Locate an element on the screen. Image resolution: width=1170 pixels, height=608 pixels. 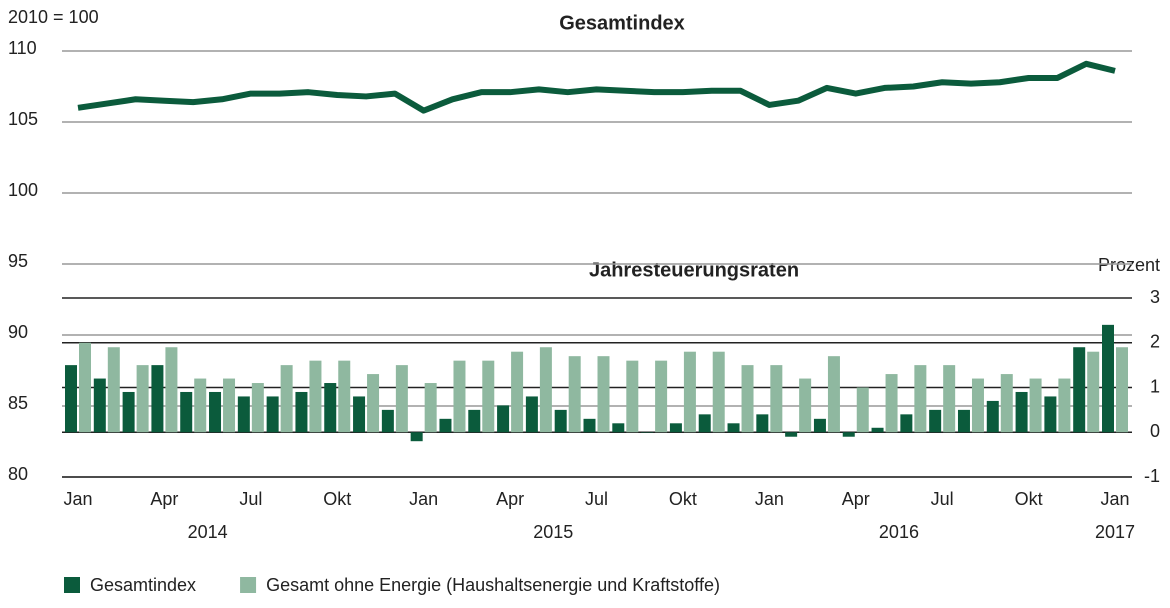
chart-subtitle: Jahresteuerungsraten is located at coordinates (694, 270).